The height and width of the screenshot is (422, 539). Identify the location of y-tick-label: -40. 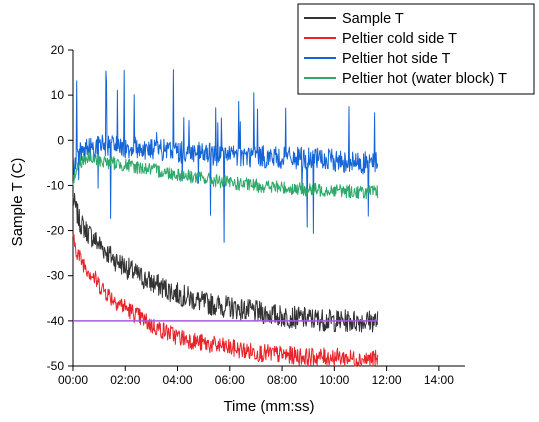
(56, 321).